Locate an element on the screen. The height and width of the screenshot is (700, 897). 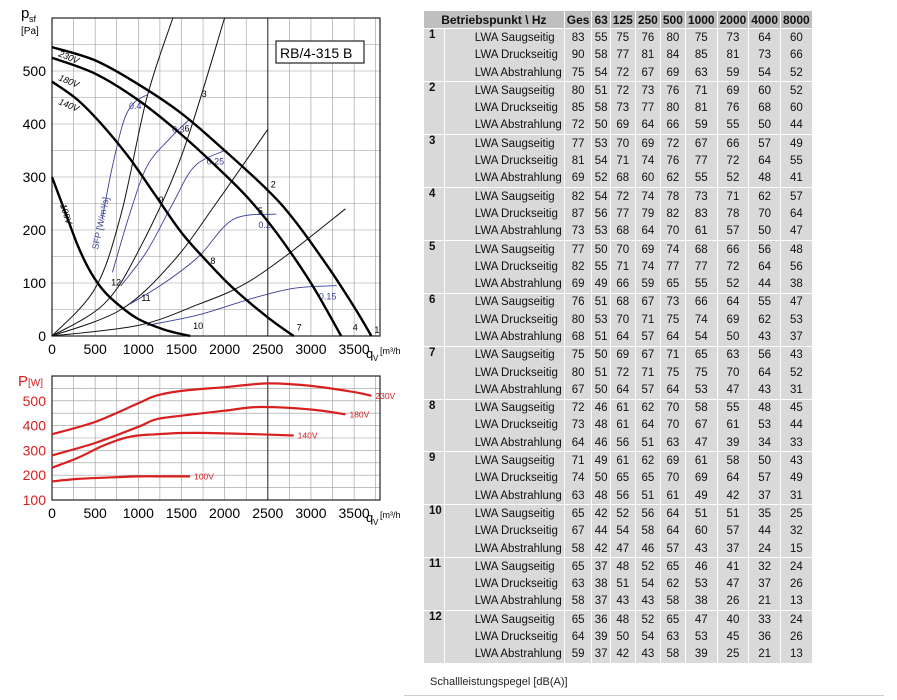
value-cell: 84 is located at coordinates (673, 55).